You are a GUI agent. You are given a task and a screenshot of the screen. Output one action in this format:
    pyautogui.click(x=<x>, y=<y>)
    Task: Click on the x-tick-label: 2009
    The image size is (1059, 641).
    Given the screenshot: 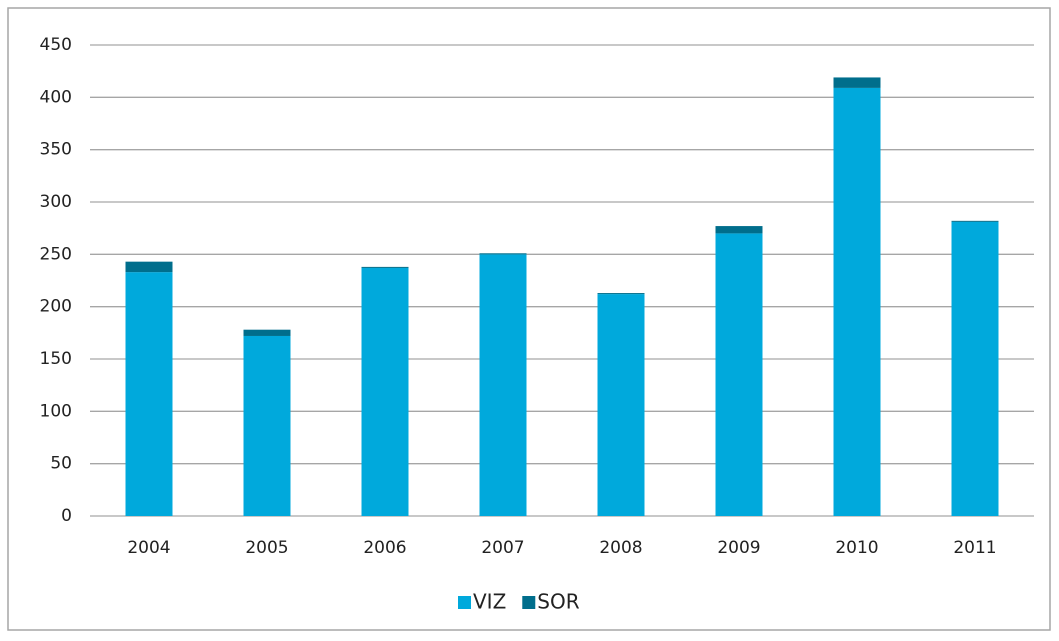 What is the action you would take?
    pyautogui.click(x=738, y=548)
    